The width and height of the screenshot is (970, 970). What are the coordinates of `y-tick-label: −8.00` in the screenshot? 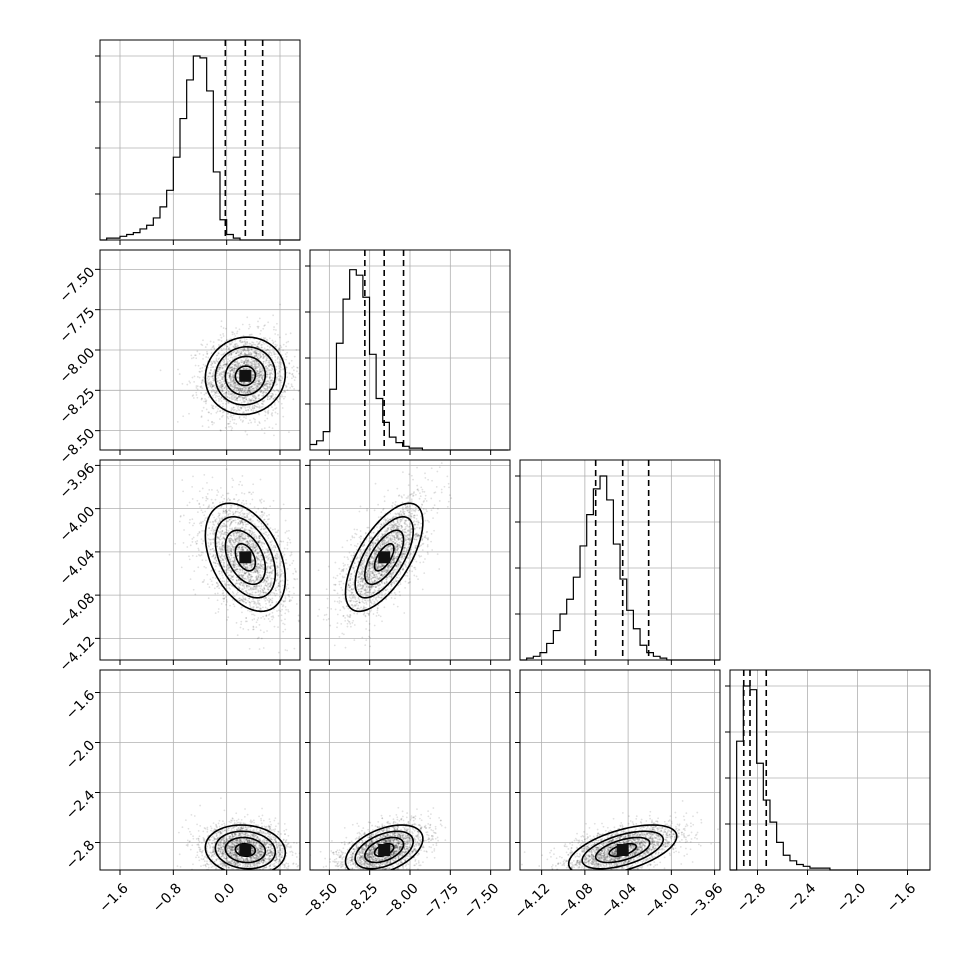 It's located at (78, 366).